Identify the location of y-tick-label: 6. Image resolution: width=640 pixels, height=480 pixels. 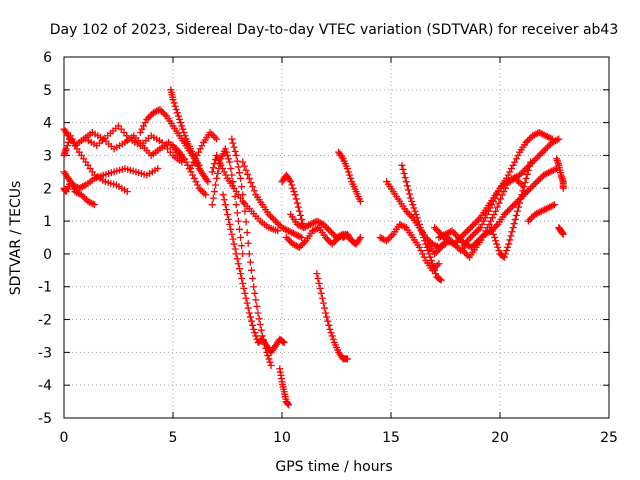
(47, 58).